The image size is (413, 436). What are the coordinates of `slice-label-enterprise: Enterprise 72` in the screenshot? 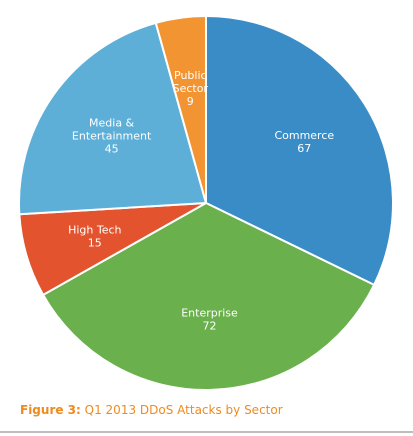 It's located at (209, 319).